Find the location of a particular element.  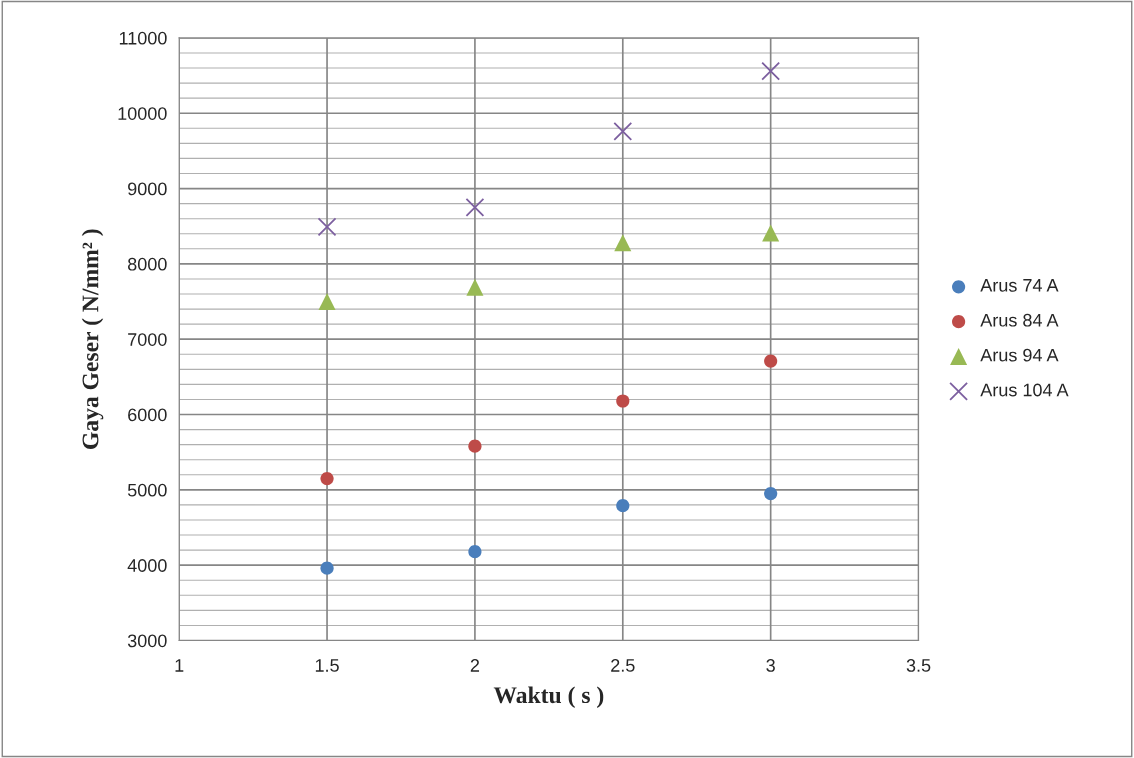

x-tick-label: 3.5 is located at coordinates (918, 665).